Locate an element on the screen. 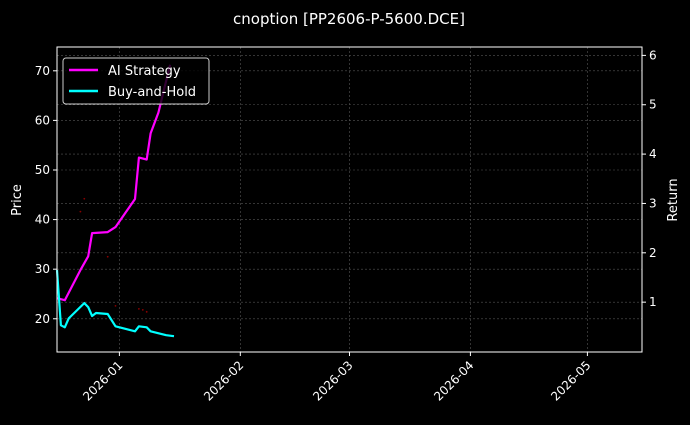  y-tick-label-left: 50 is located at coordinates (42, 170).